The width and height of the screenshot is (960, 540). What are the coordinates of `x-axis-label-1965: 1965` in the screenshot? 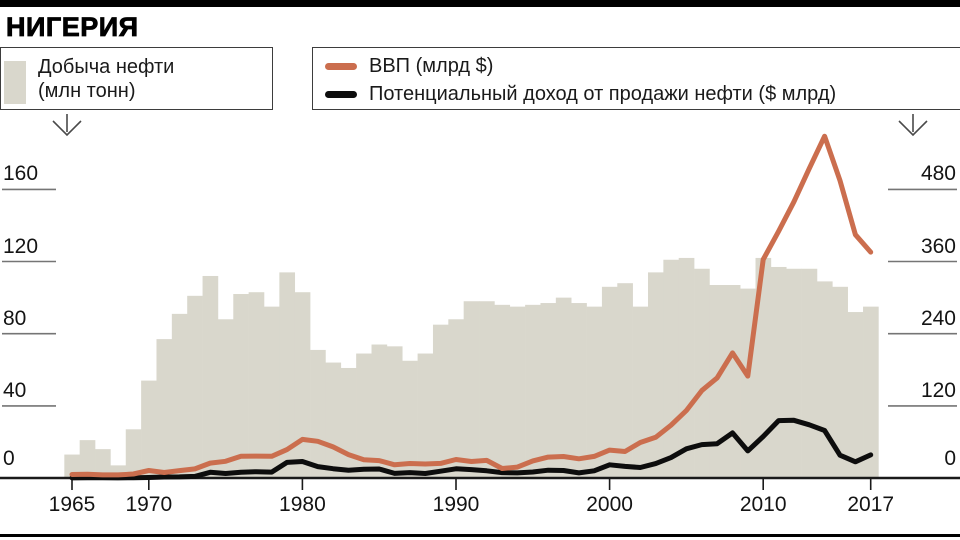 It's located at (72, 504).